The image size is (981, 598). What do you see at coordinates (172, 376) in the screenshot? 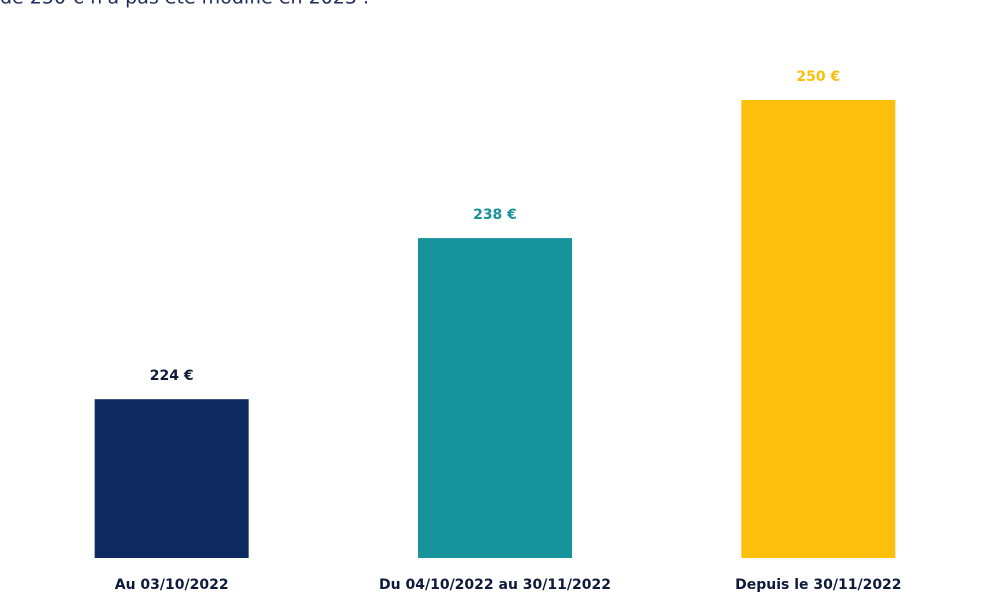
I see `value-label: 224 €` at bounding box center [172, 376].